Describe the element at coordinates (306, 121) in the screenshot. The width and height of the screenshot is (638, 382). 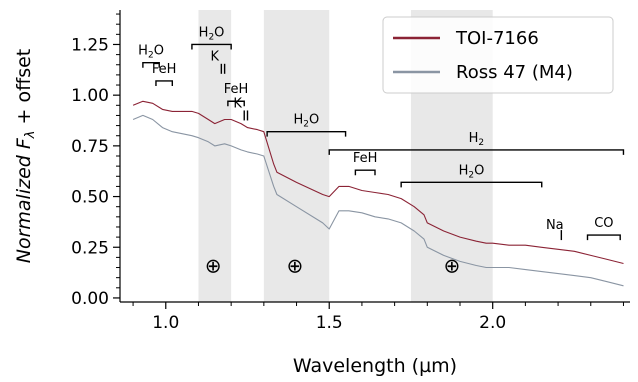
I see `annotation-label-6: H2O` at that location.